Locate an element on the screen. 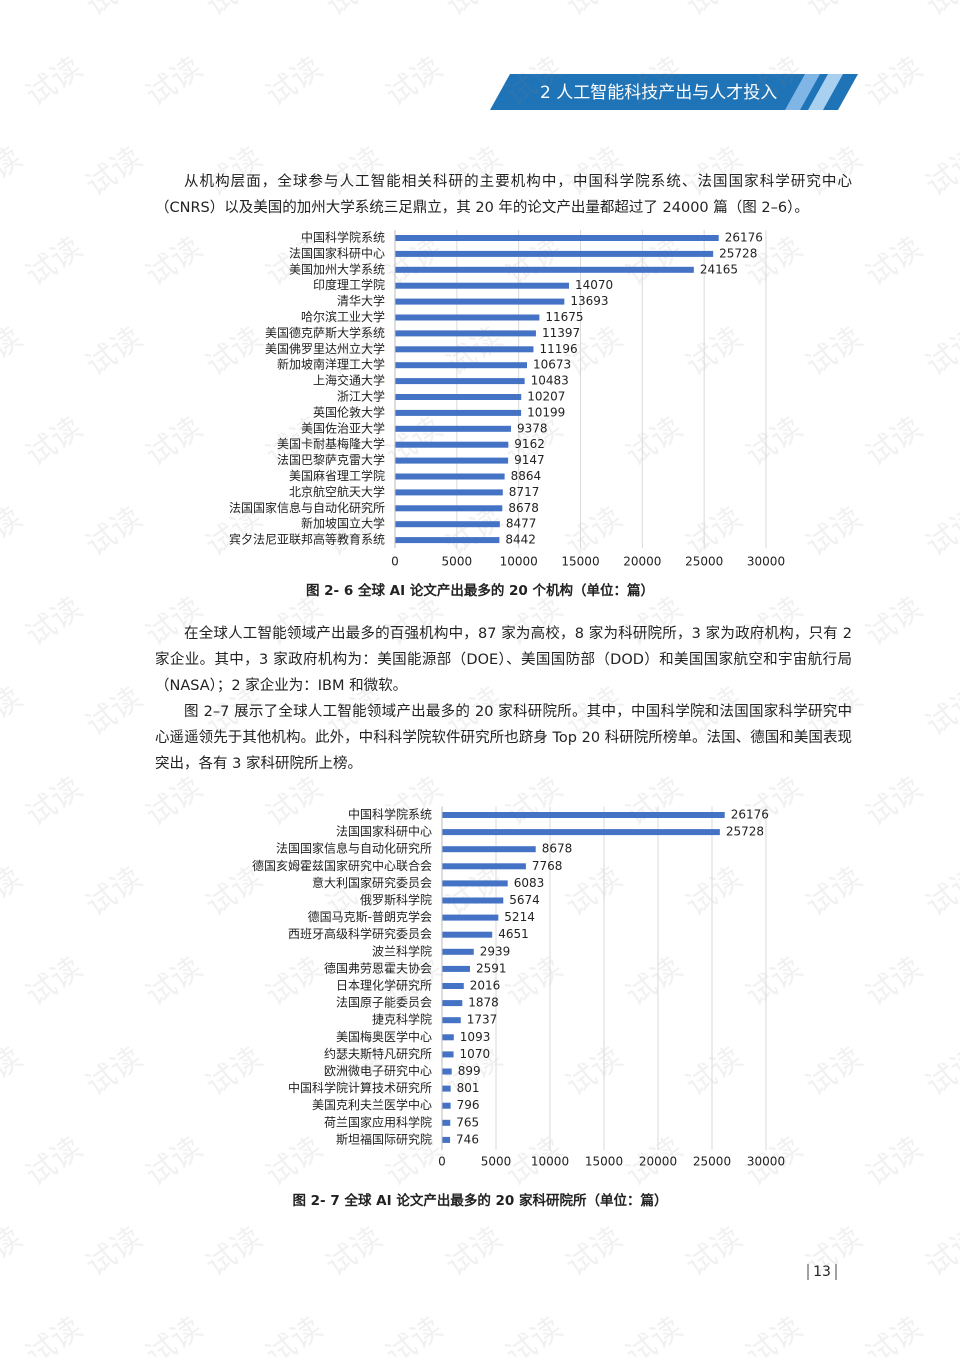 This screenshot has height=1357, width=960. y-tick-label: 上海交通大学 is located at coordinates (349, 380).